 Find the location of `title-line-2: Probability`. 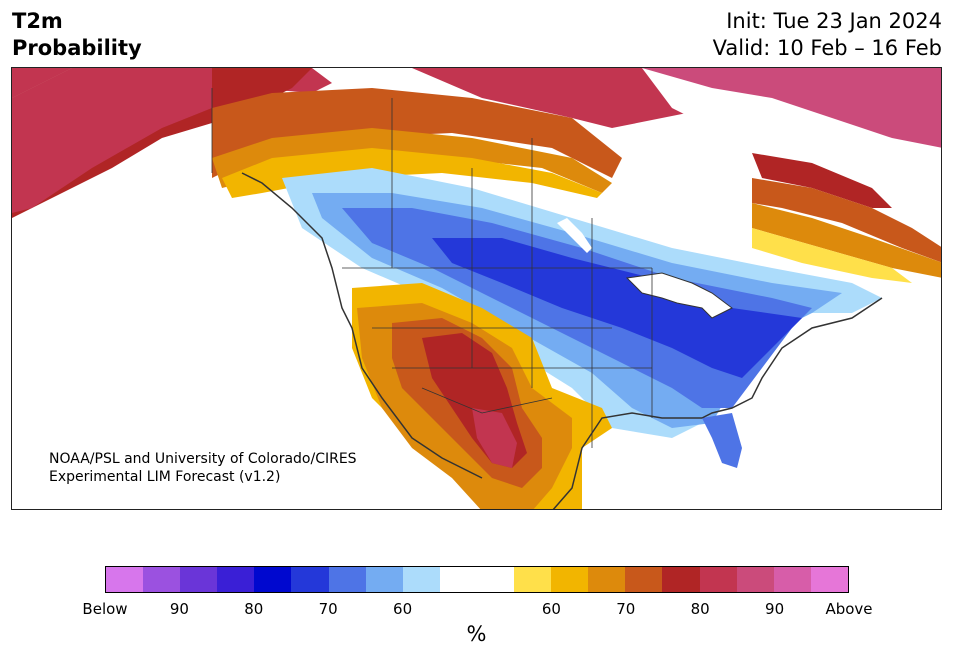

title-line-2: Probability is located at coordinates (77, 48).